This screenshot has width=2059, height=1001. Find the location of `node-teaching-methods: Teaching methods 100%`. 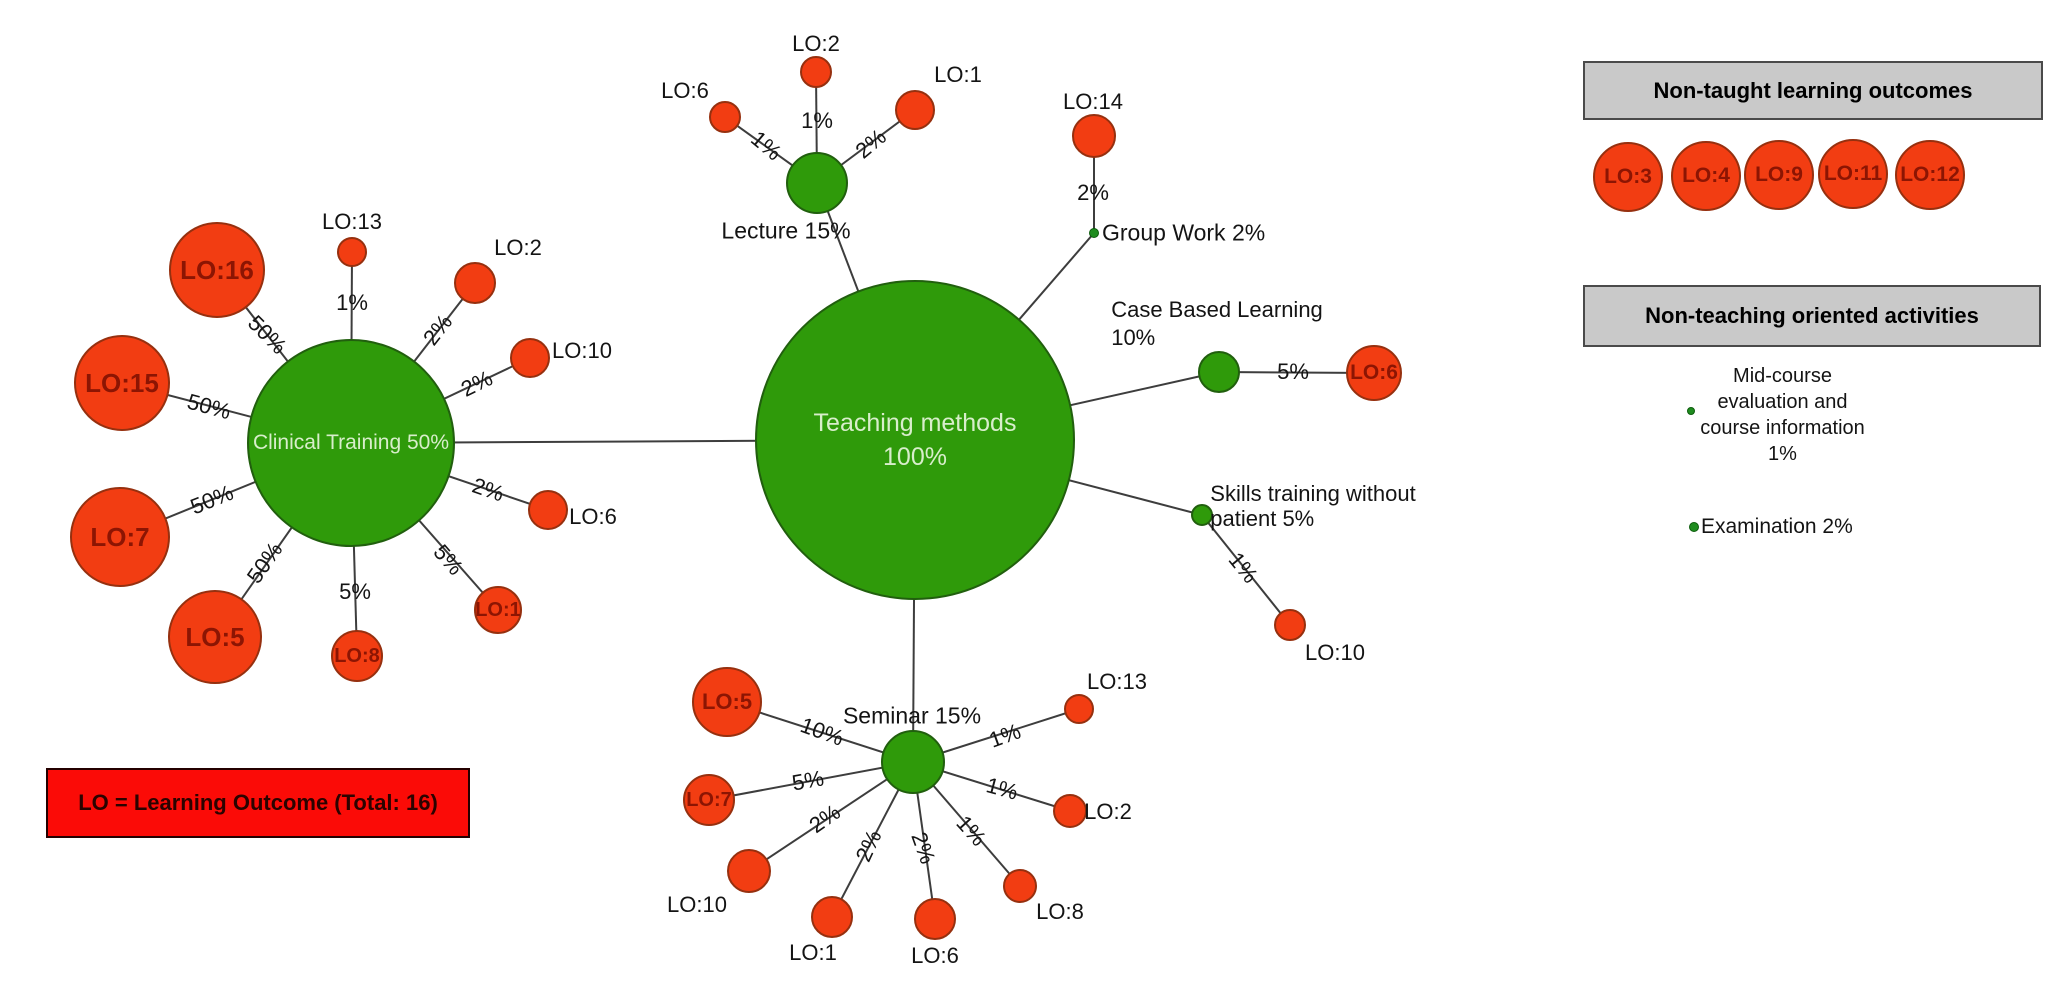

node-teaching-methods: Teaching methods 100% is located at coordinates (915, 440).